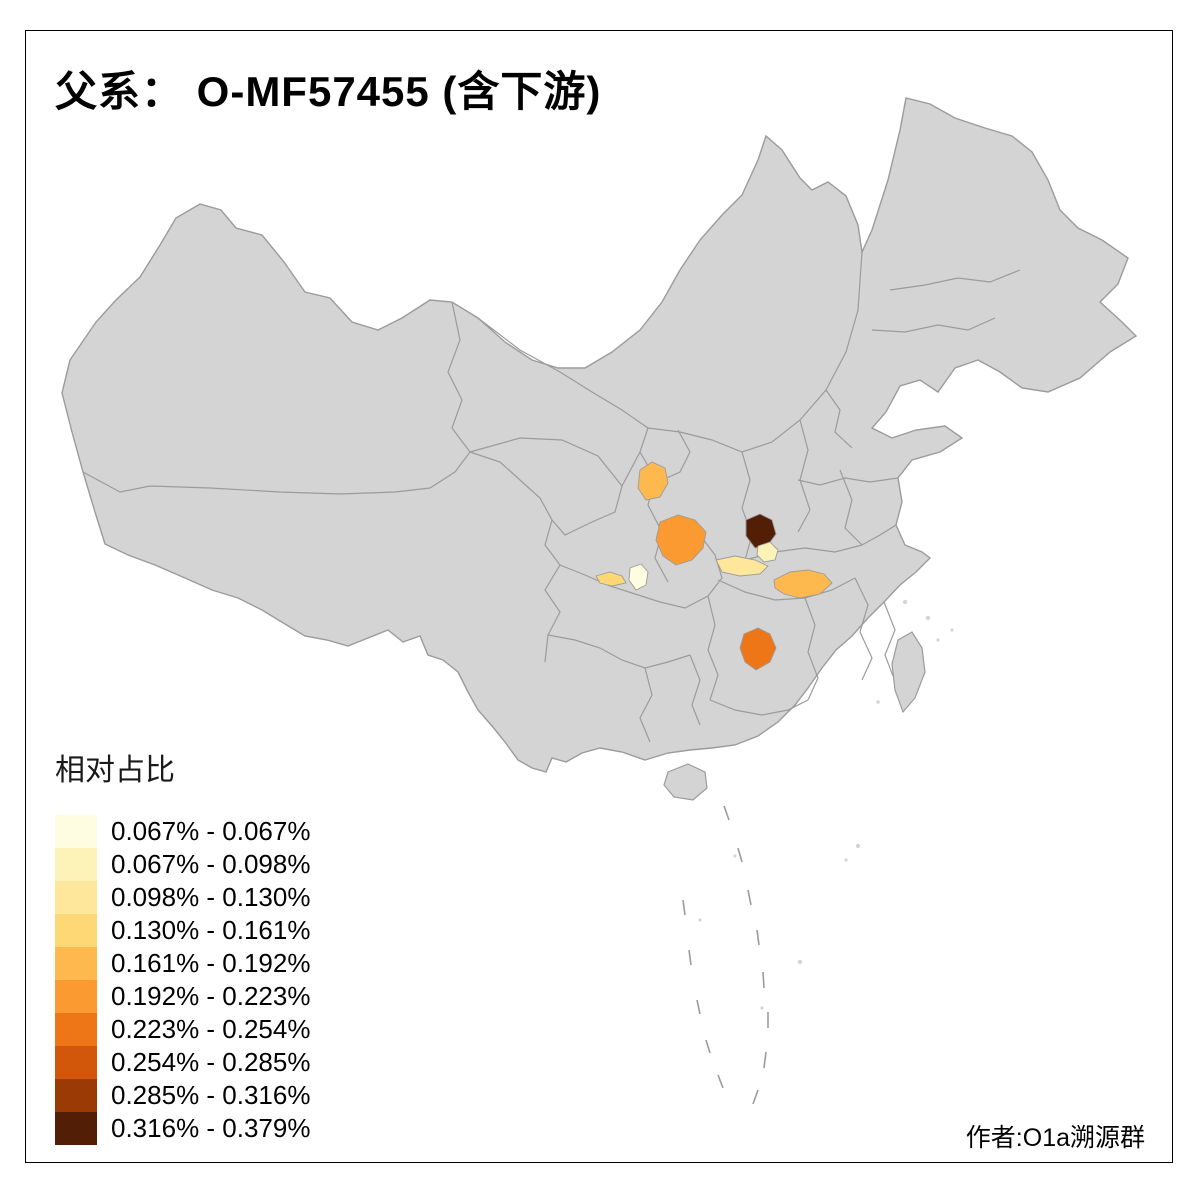 This screenshot has height=1200, width=1200. I want to click on legend-item: 0.316% - 0.379%, so click(182, 1128).